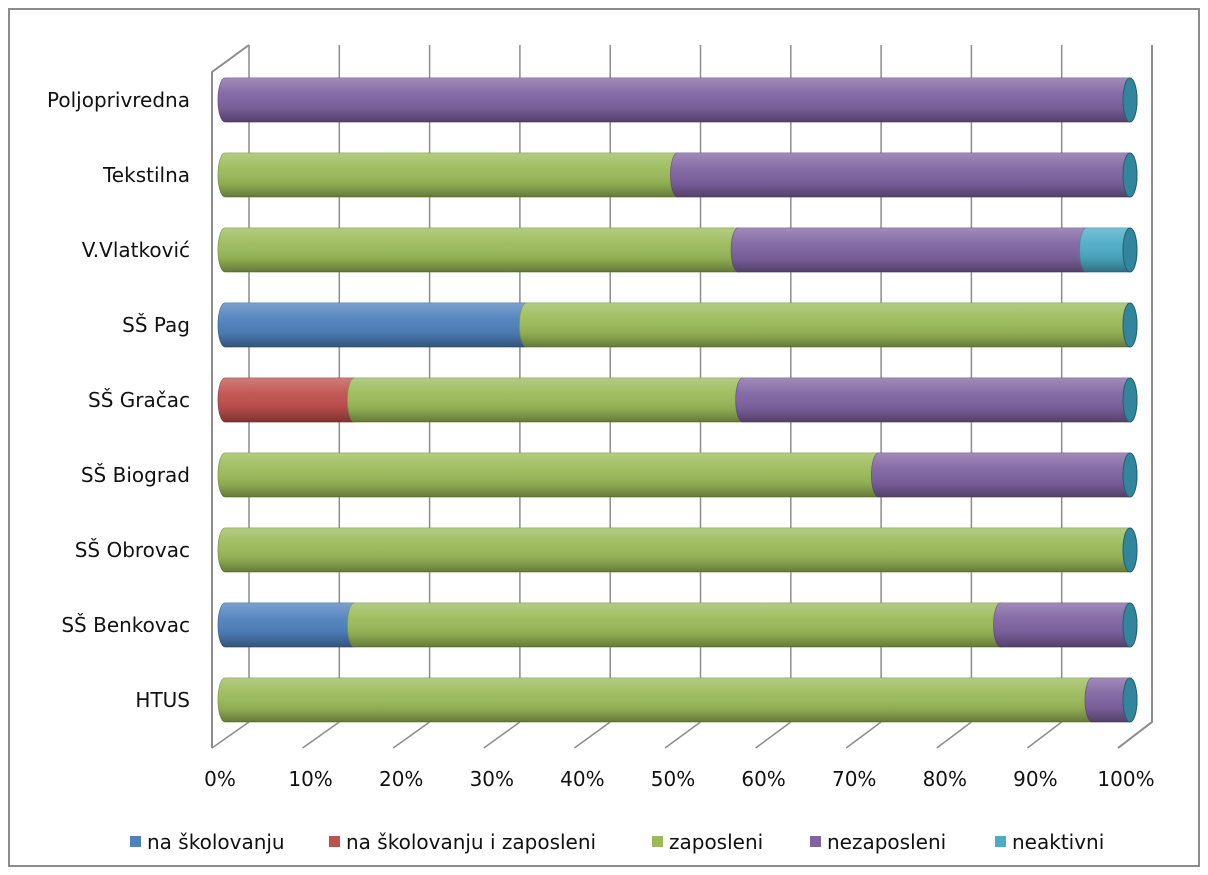  I want to click on x-tick-label: 10%, so click(310, 779).